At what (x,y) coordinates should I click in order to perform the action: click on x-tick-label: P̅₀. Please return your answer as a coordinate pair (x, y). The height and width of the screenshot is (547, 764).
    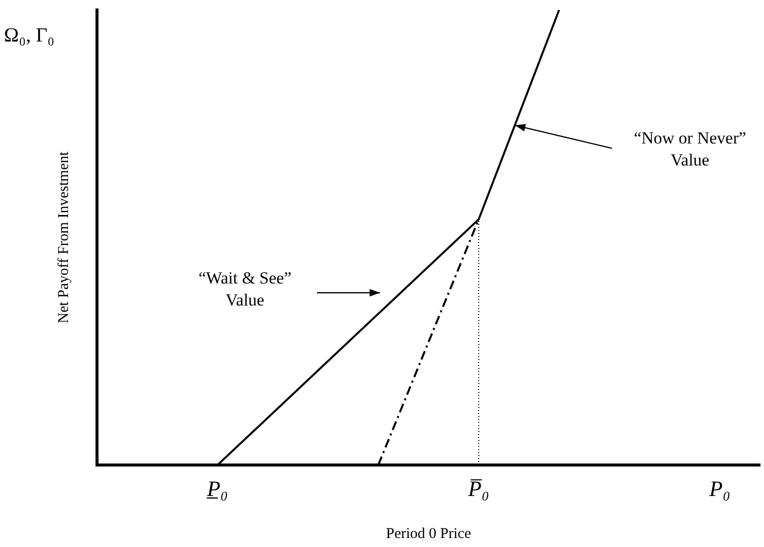
    Looking at the image, I should click on (478, 488).